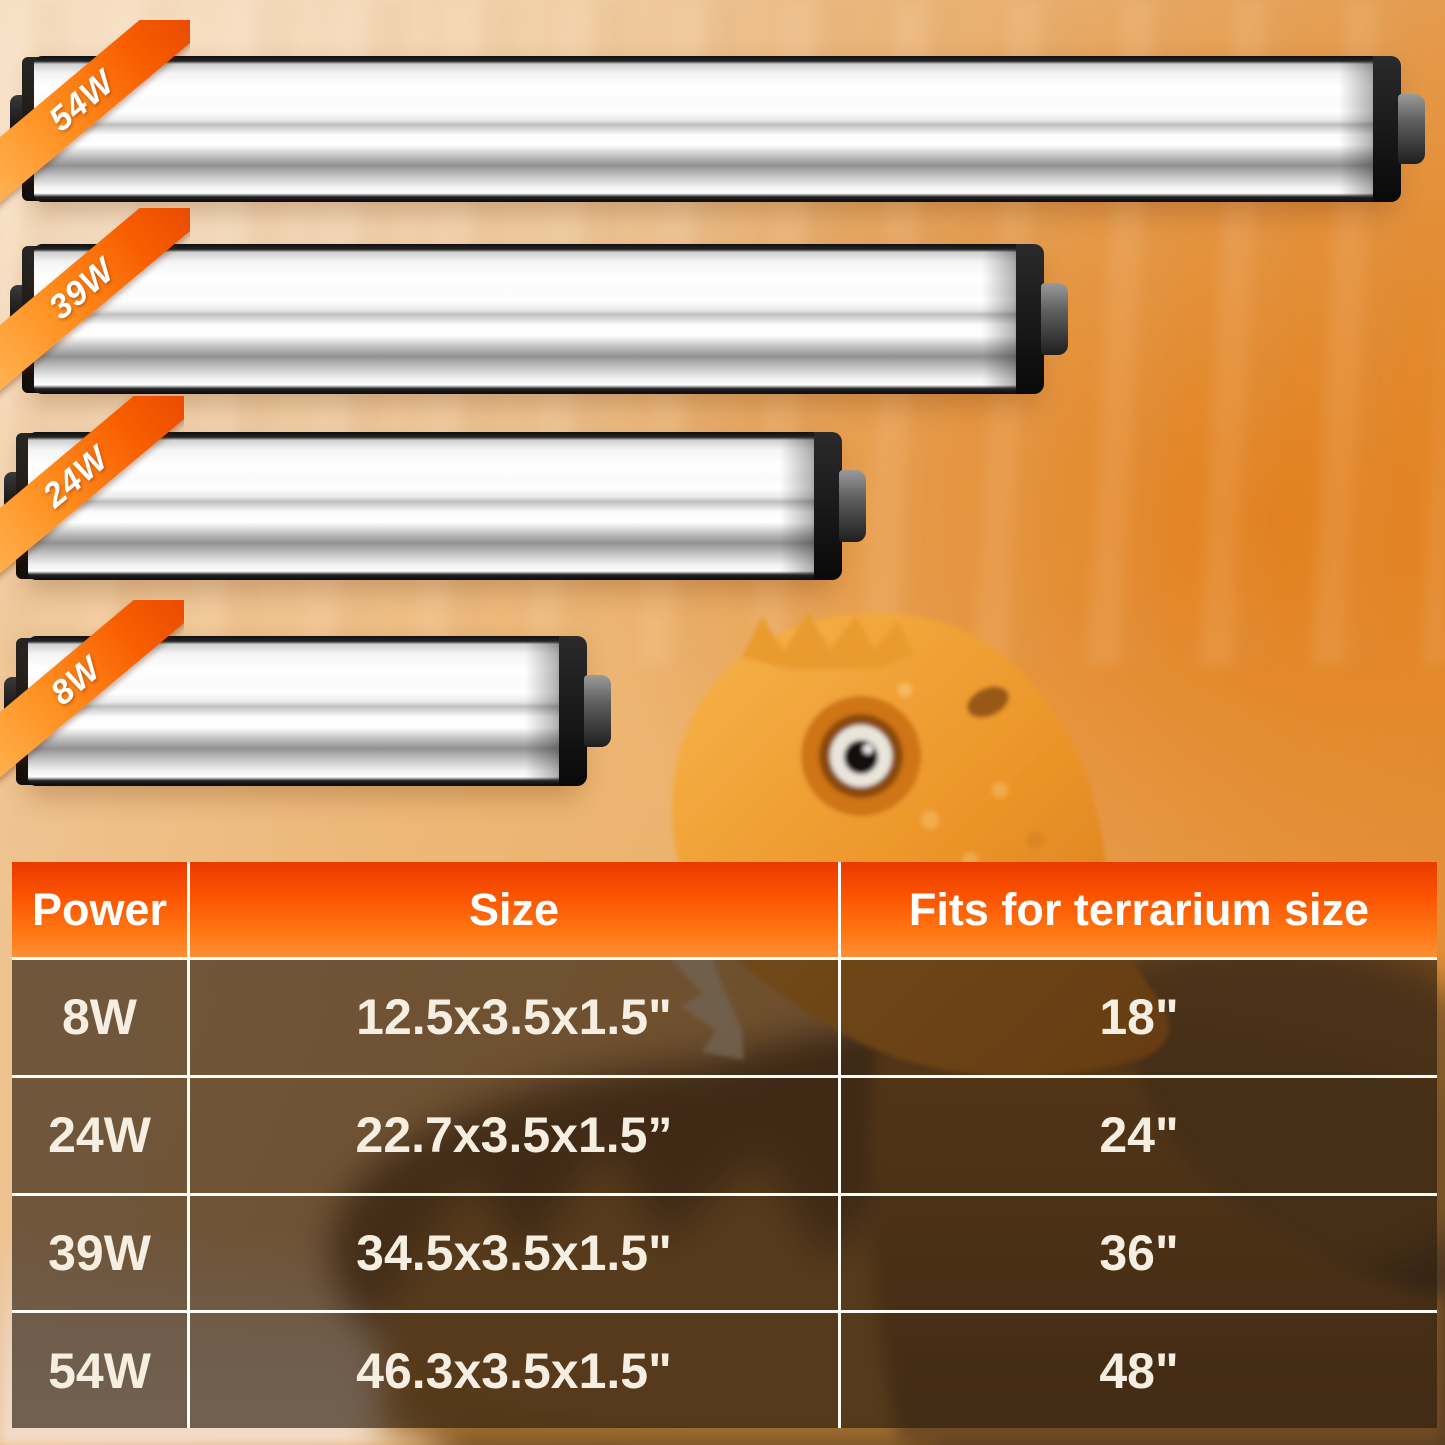 The height and width of the screenshot is (1445, 1445). I want to click on light-fixture-54w: 54W, so click(712, 115).